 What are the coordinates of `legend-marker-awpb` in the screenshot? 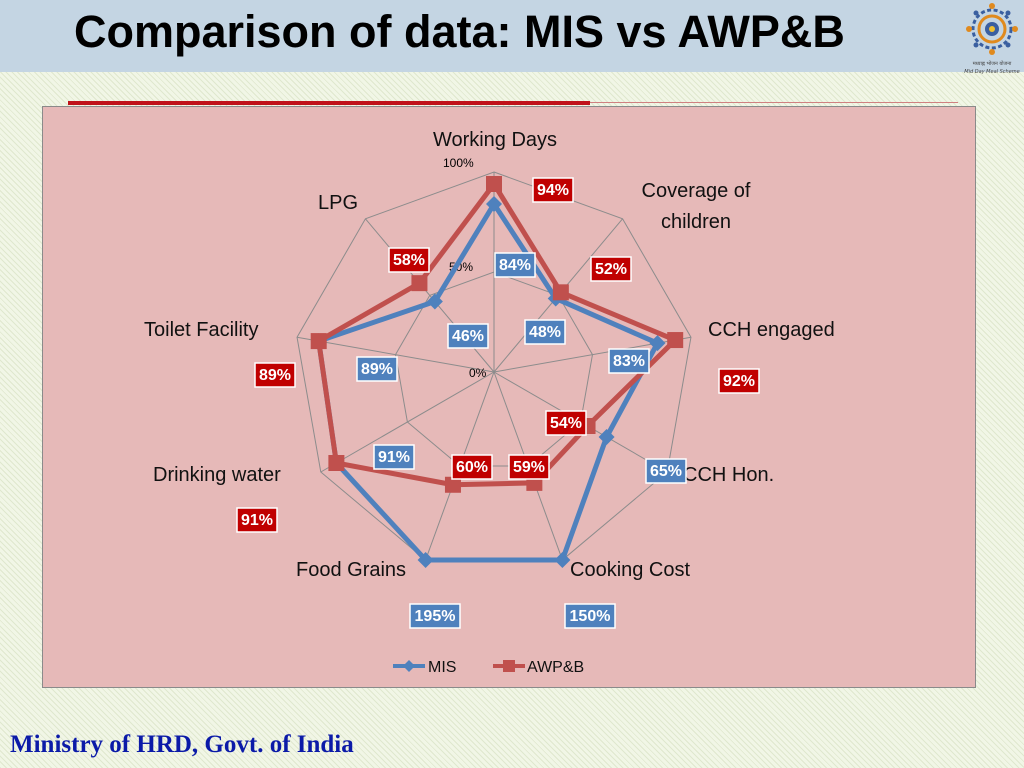 It's located at (509, 666).